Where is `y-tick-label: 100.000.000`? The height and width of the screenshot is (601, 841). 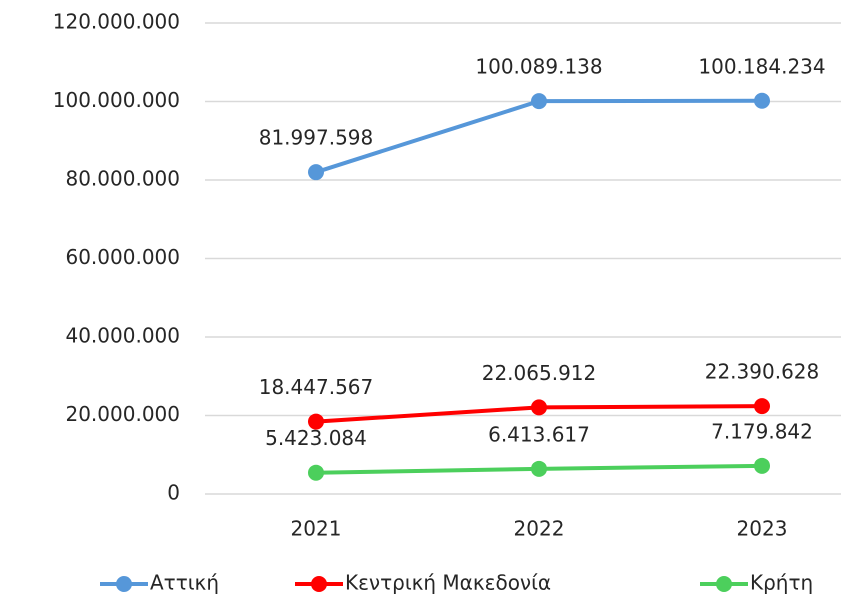 y-tick-label: 100.000.000 is located at coordinates (116, 100).